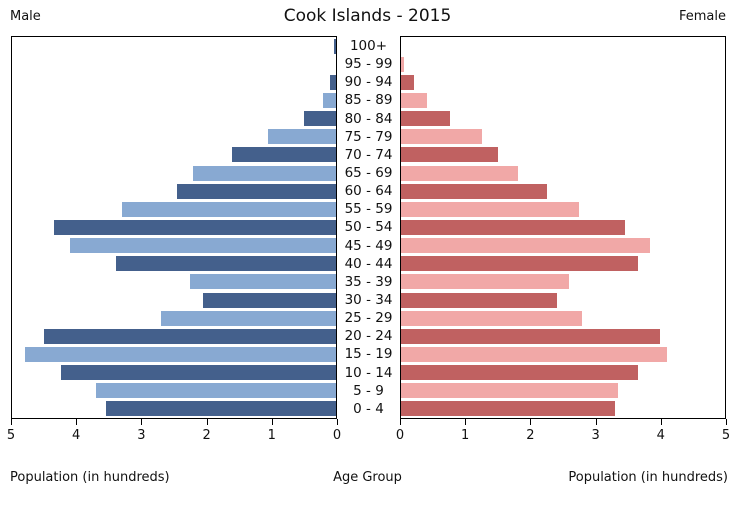  I want to click on age-group-label: 20 - 24, so click(368, 336).